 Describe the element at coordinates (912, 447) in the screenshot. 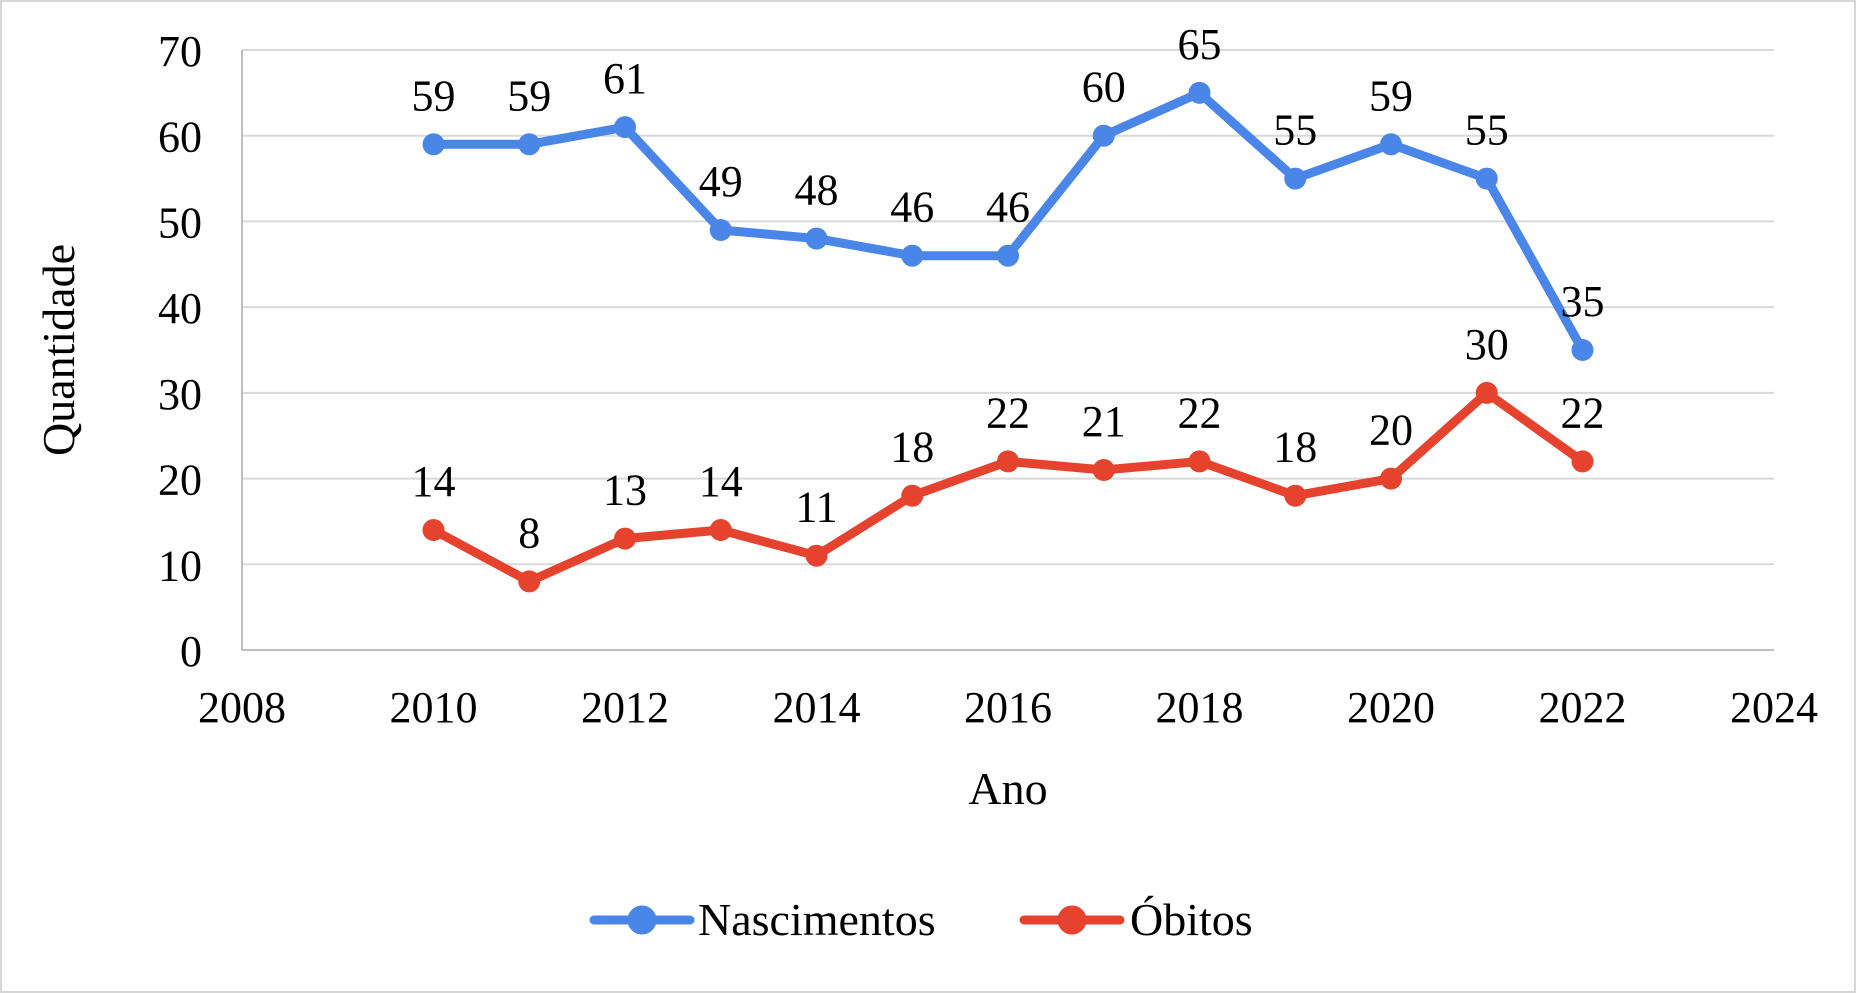

I see `data-label-obitos-2015: 18` at that location.